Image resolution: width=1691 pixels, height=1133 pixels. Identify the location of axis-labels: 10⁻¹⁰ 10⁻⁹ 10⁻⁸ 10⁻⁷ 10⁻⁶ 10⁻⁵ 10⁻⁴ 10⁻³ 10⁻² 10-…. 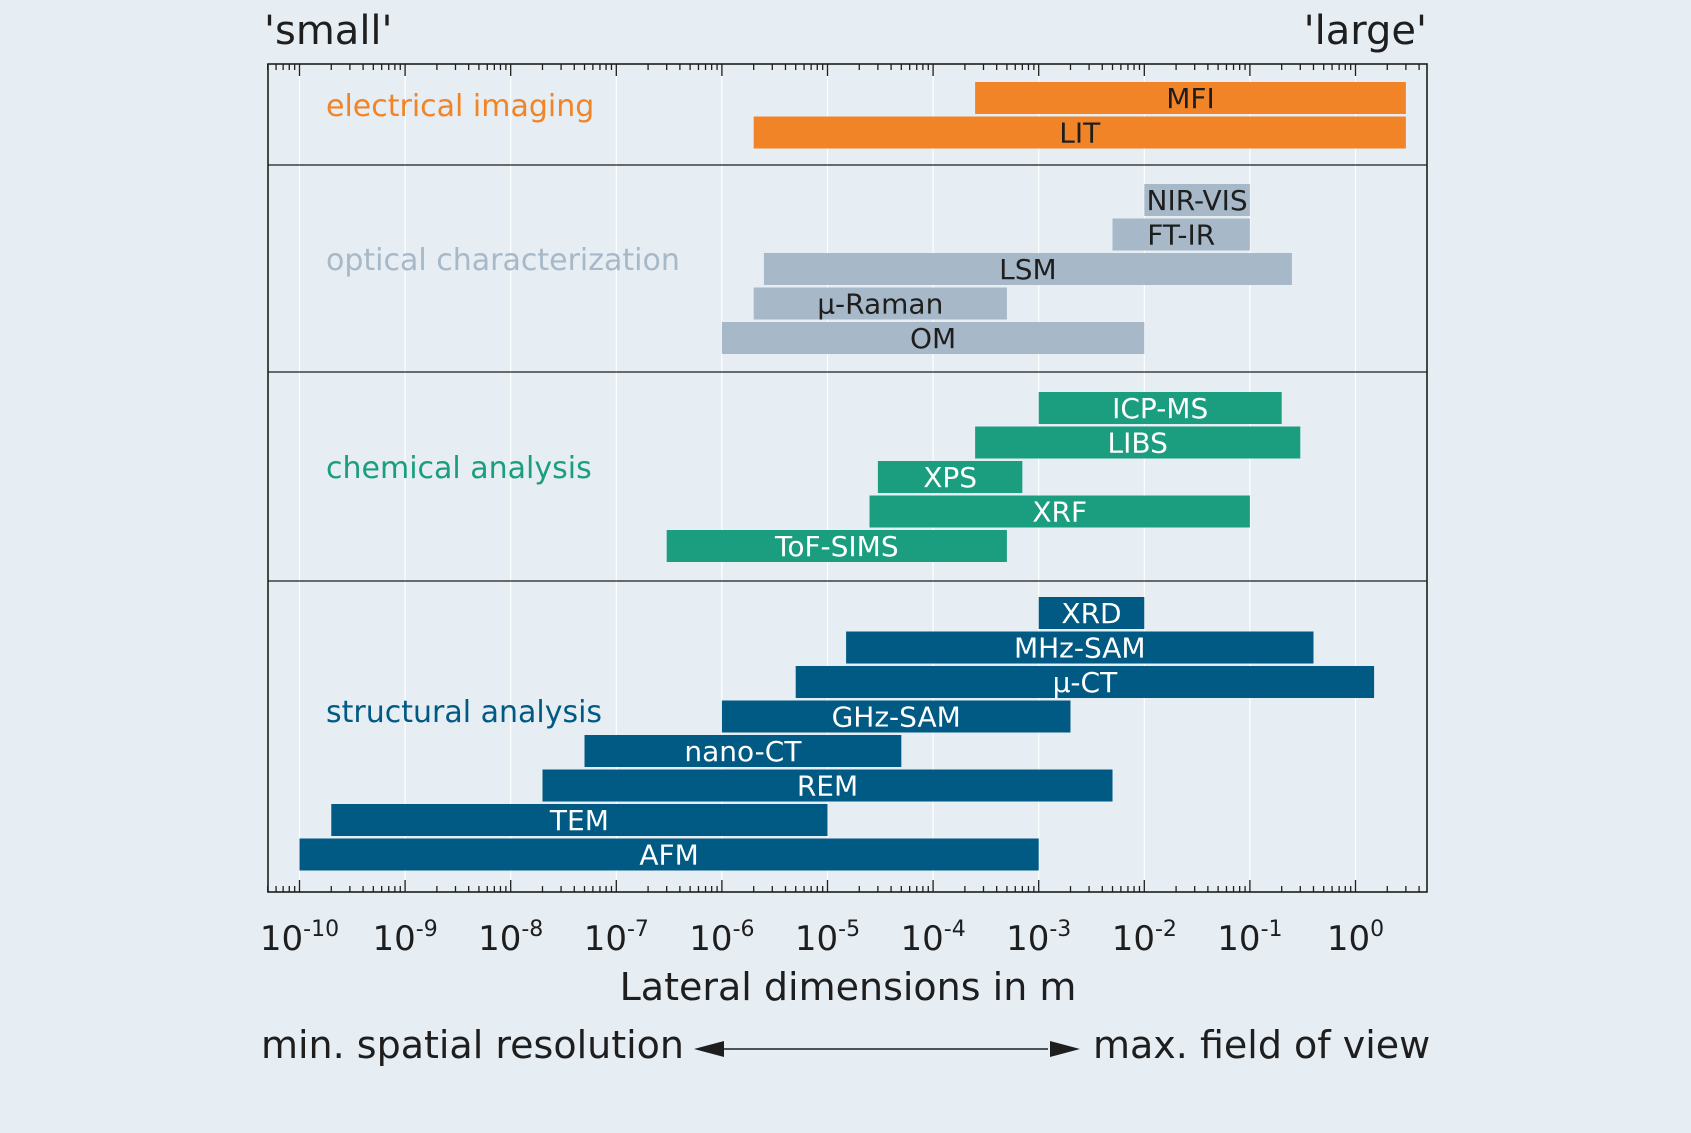
(822, 938).